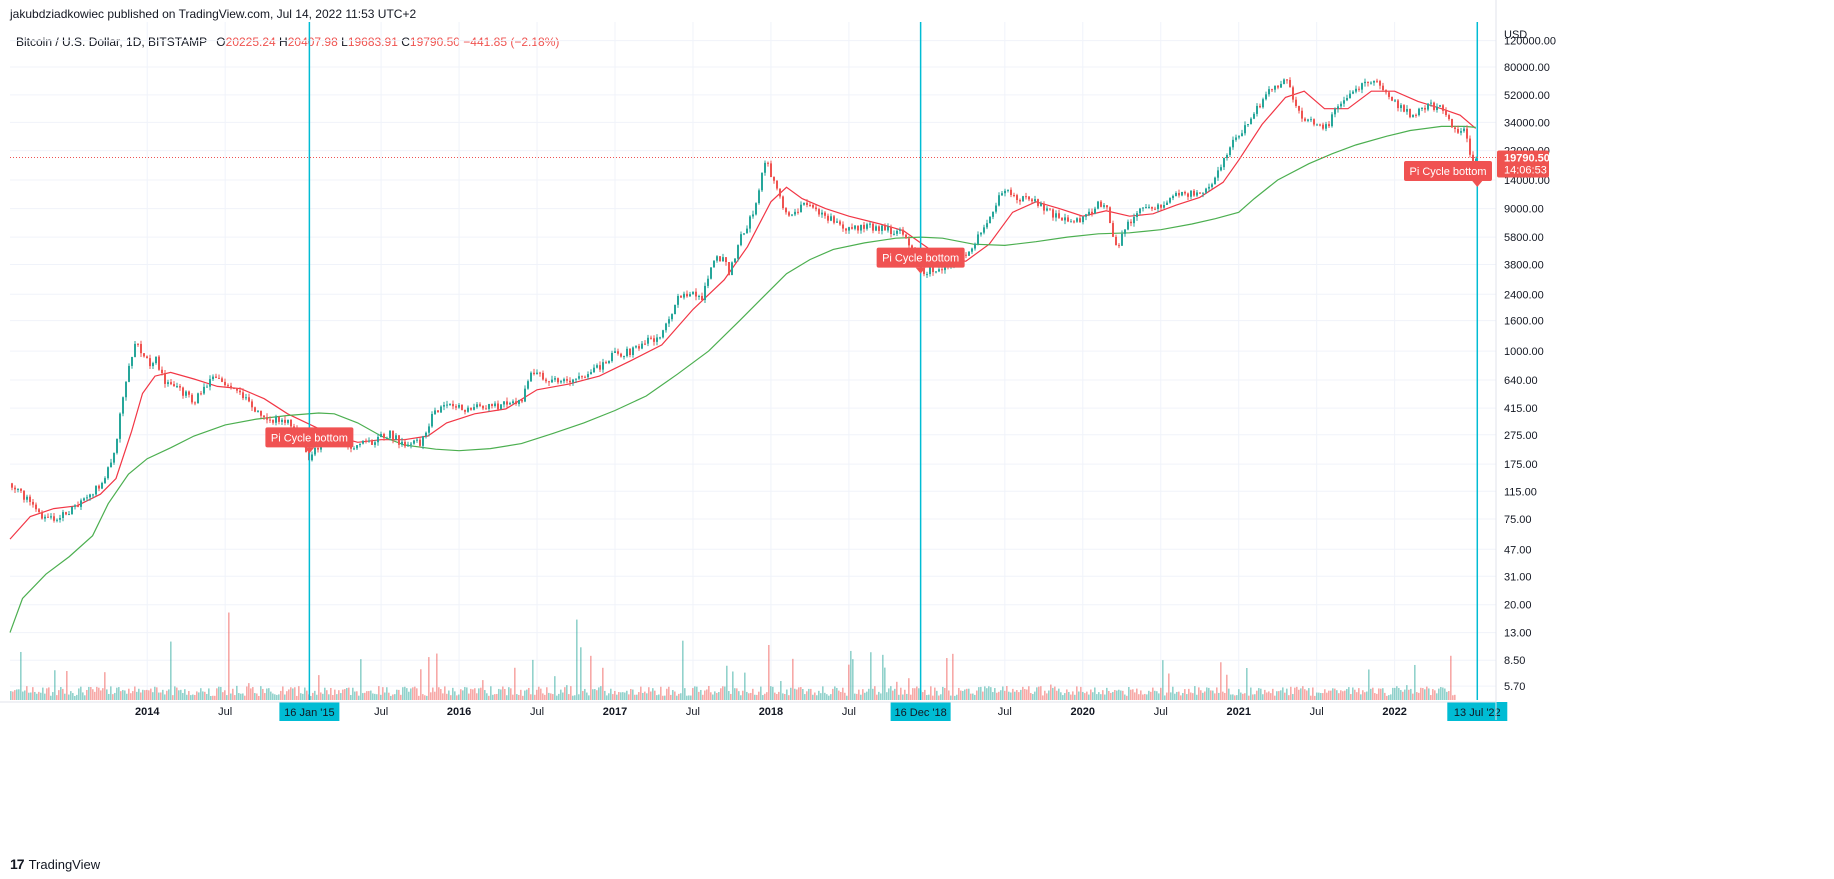  I want to click on pi-cycle-label-box, so click(1448, 171).